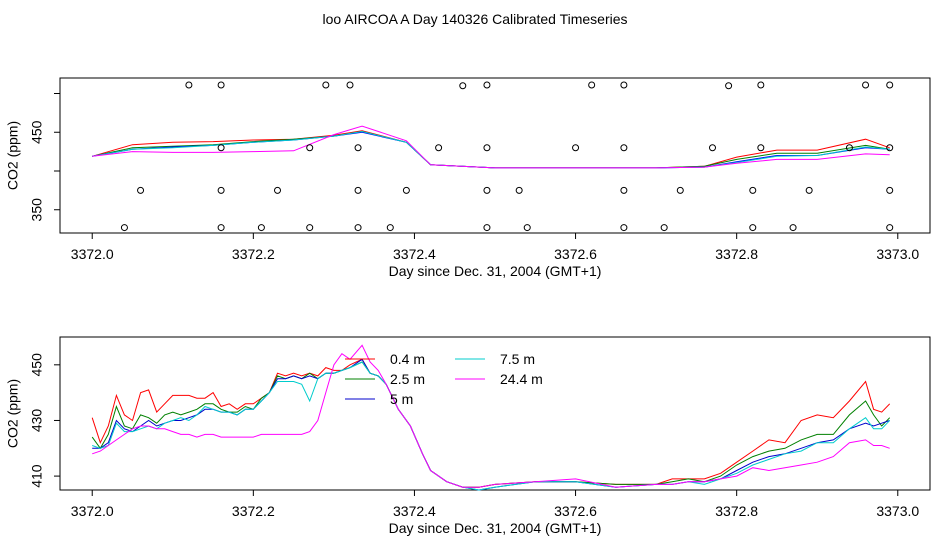 This screenshot has height=550, width=950. Describe the element at coordinates (37, 421) in the screenshot. I see `y-tick-label: 430` at that location.